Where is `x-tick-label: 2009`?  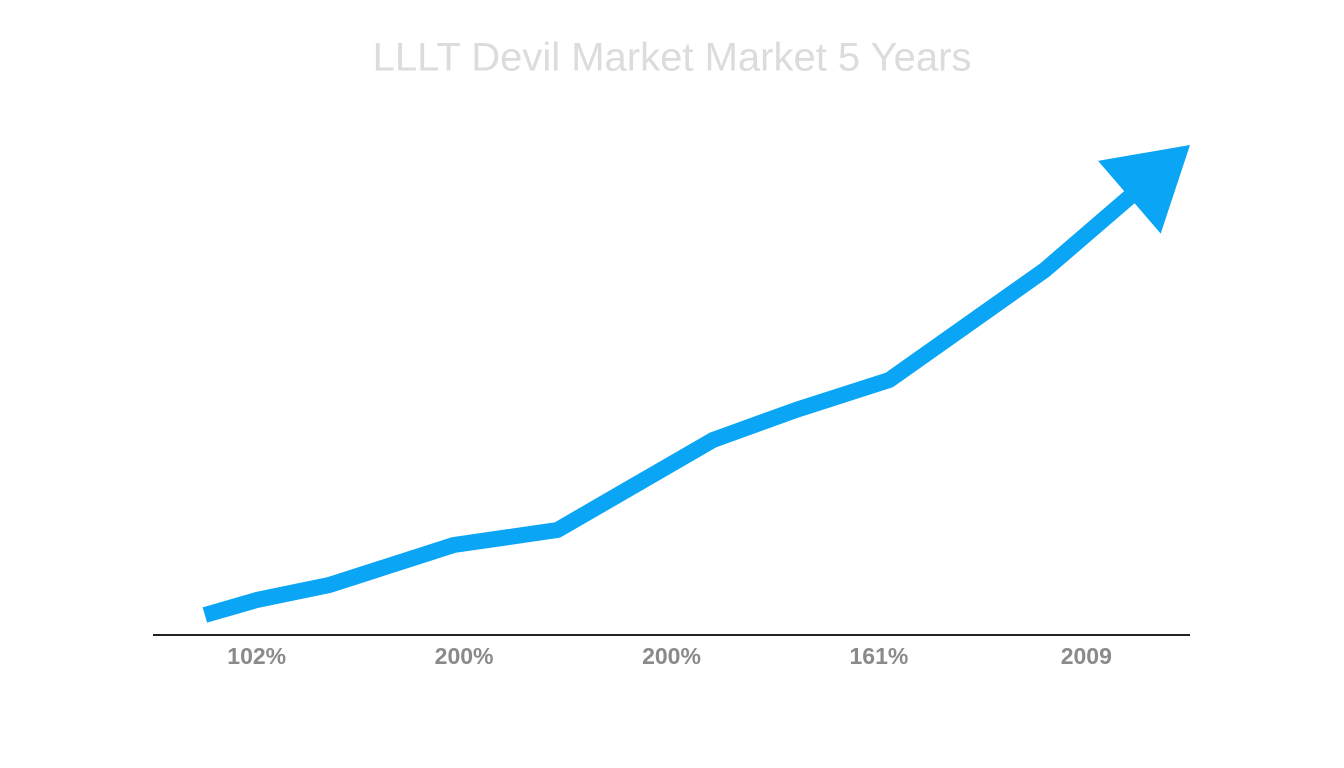
x-tick-label: 2009 is located at coordinates (1086, 656).